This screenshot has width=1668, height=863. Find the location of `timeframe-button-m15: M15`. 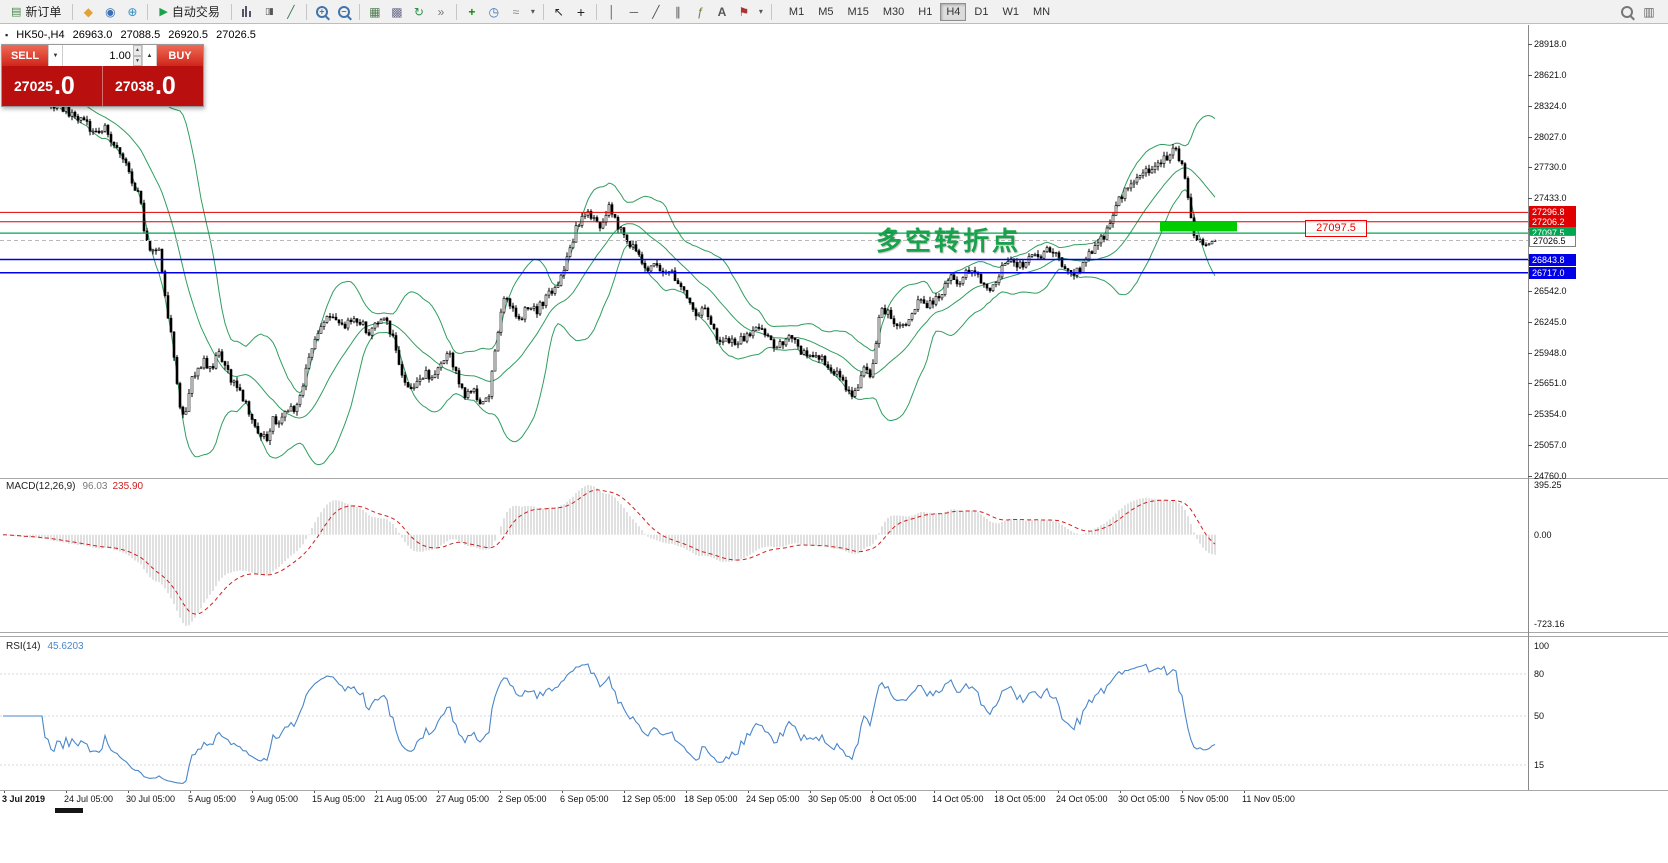

timeframe-button-m15: M15 is located at coordinates (858, 11).